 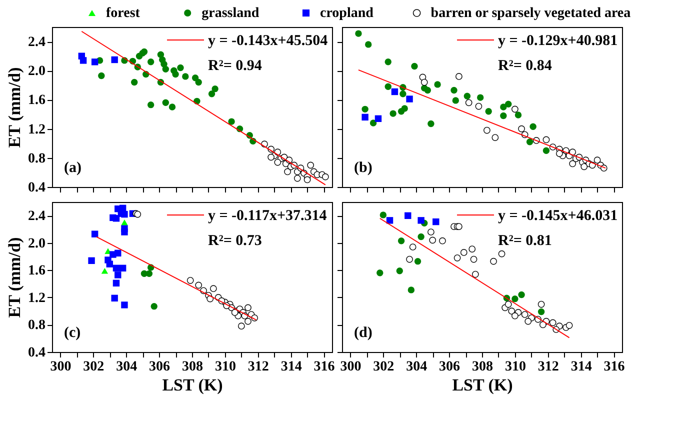 What do you see at coordinates (581, 367) in the screenshot?
I see `x-tick-label: 314` at bounding box center [581, 367].